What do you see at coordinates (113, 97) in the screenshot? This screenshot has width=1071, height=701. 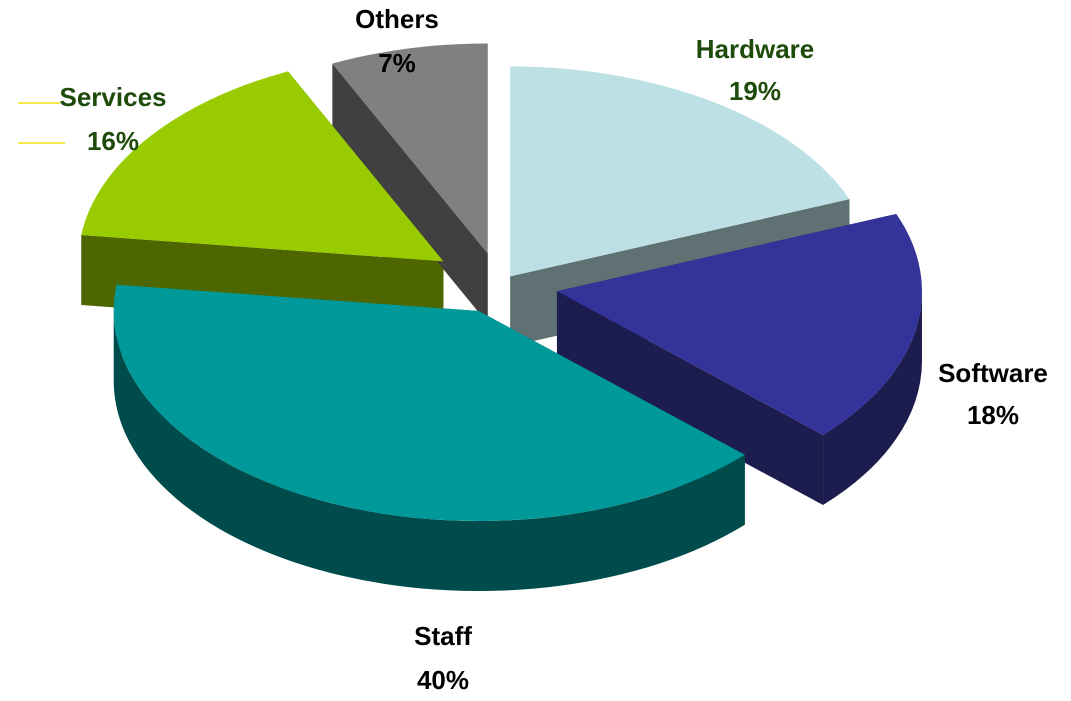 I see `slice-label-name-services: Services` at bounding box center [113, 97].